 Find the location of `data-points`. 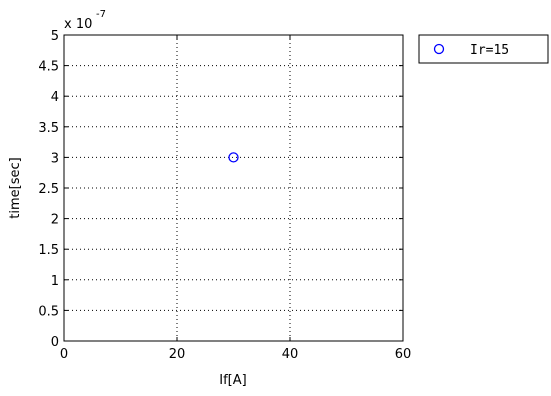

data-points is located at coordinates (233, 157).